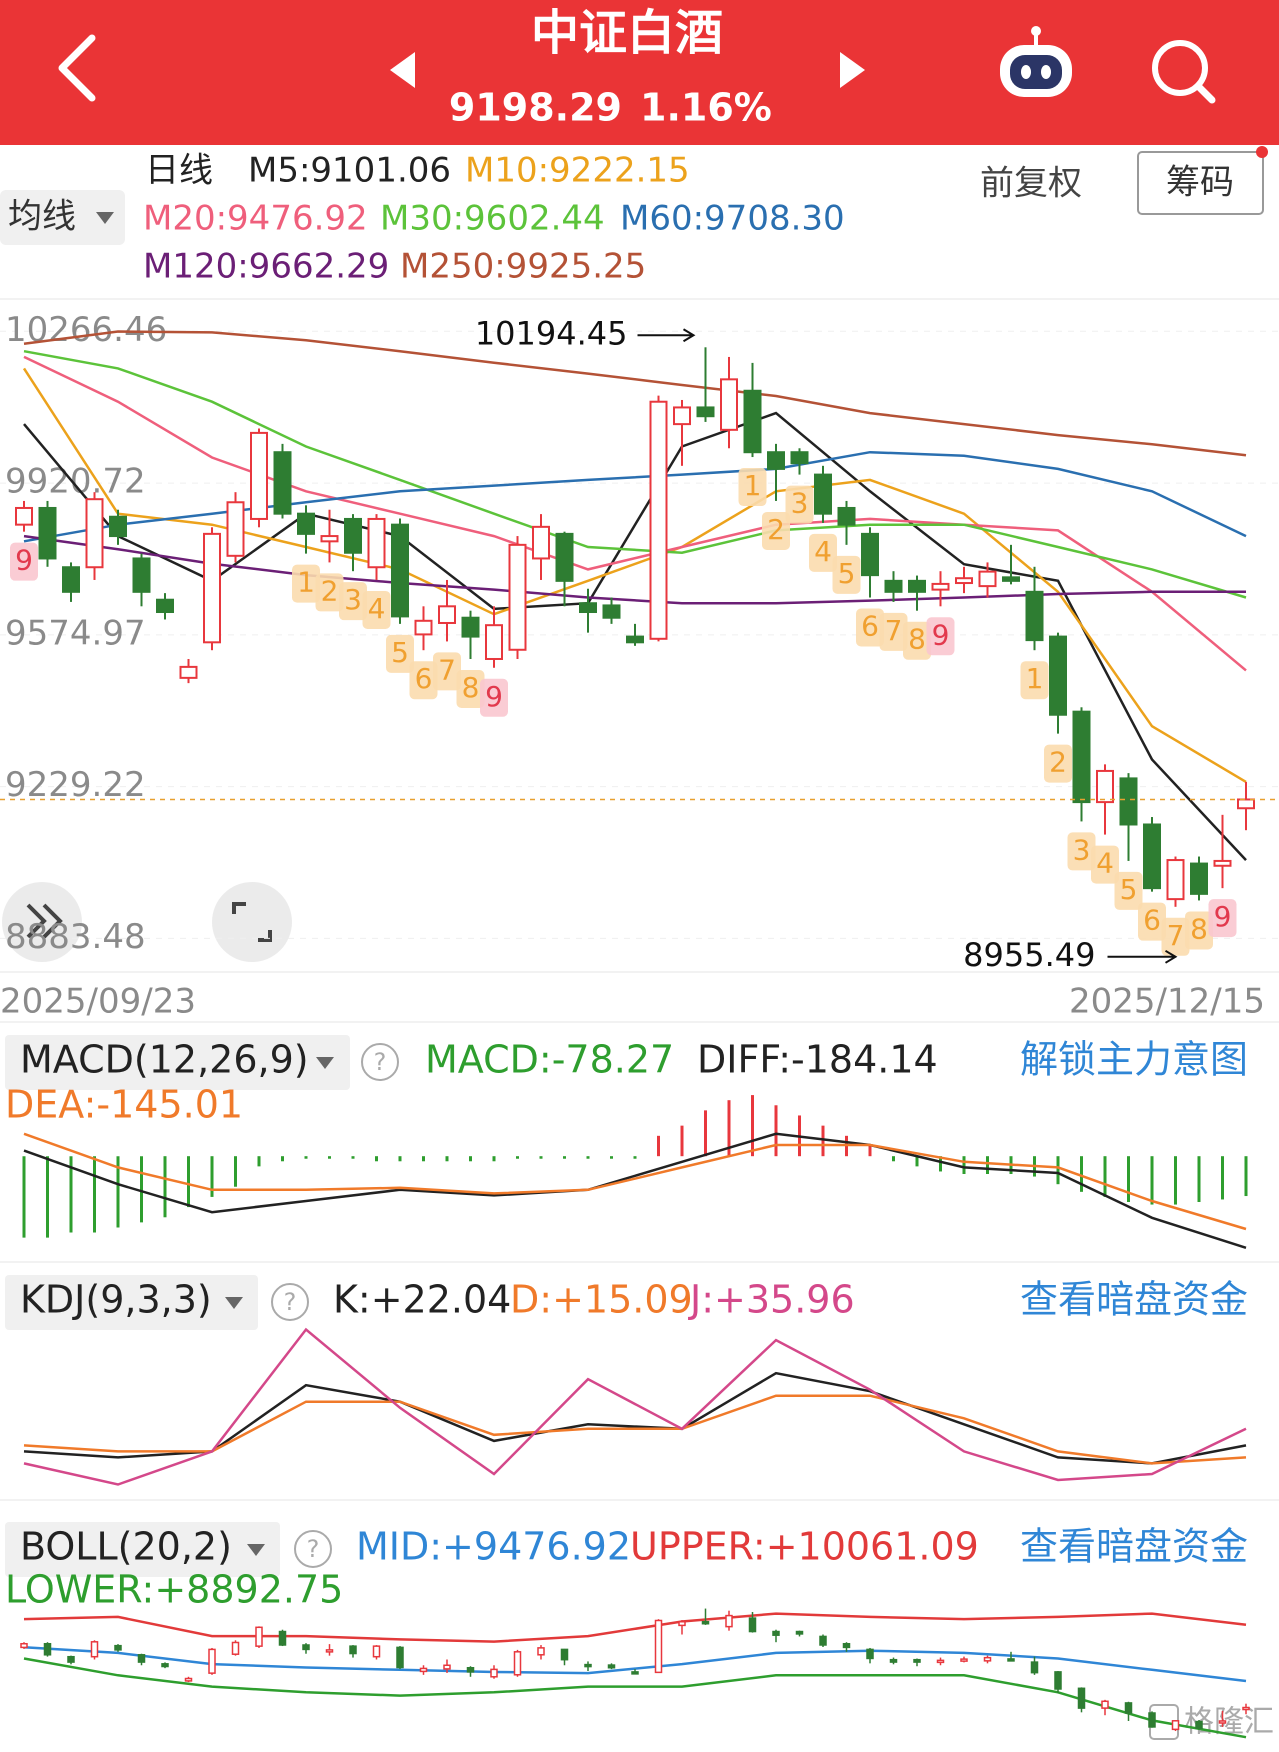 The height and width of the screenshot is (1752, 1279). Describe the element at coordinates (577, 171) in the screenshot. I see `legend-label: M10:9222.15` at that location.